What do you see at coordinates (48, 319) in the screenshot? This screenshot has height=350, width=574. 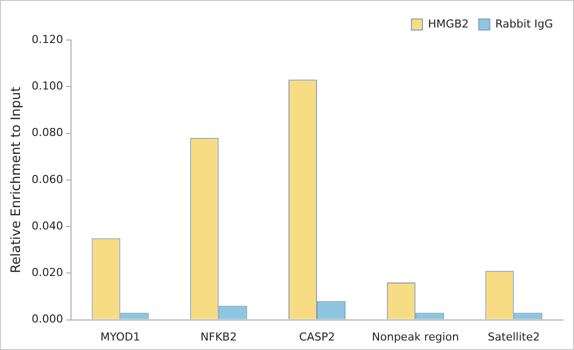 I see `y-tick-label: 0.000` at bounding box center [48, 319].